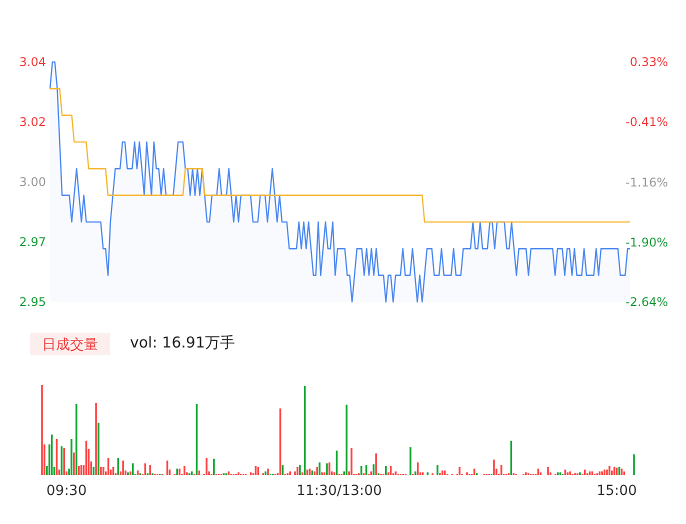 This screenshot has height=524, width=686. Describe the element at coordinates (616, 490) in the screenshot. I see `x-tick-label: 15:00` at that location.